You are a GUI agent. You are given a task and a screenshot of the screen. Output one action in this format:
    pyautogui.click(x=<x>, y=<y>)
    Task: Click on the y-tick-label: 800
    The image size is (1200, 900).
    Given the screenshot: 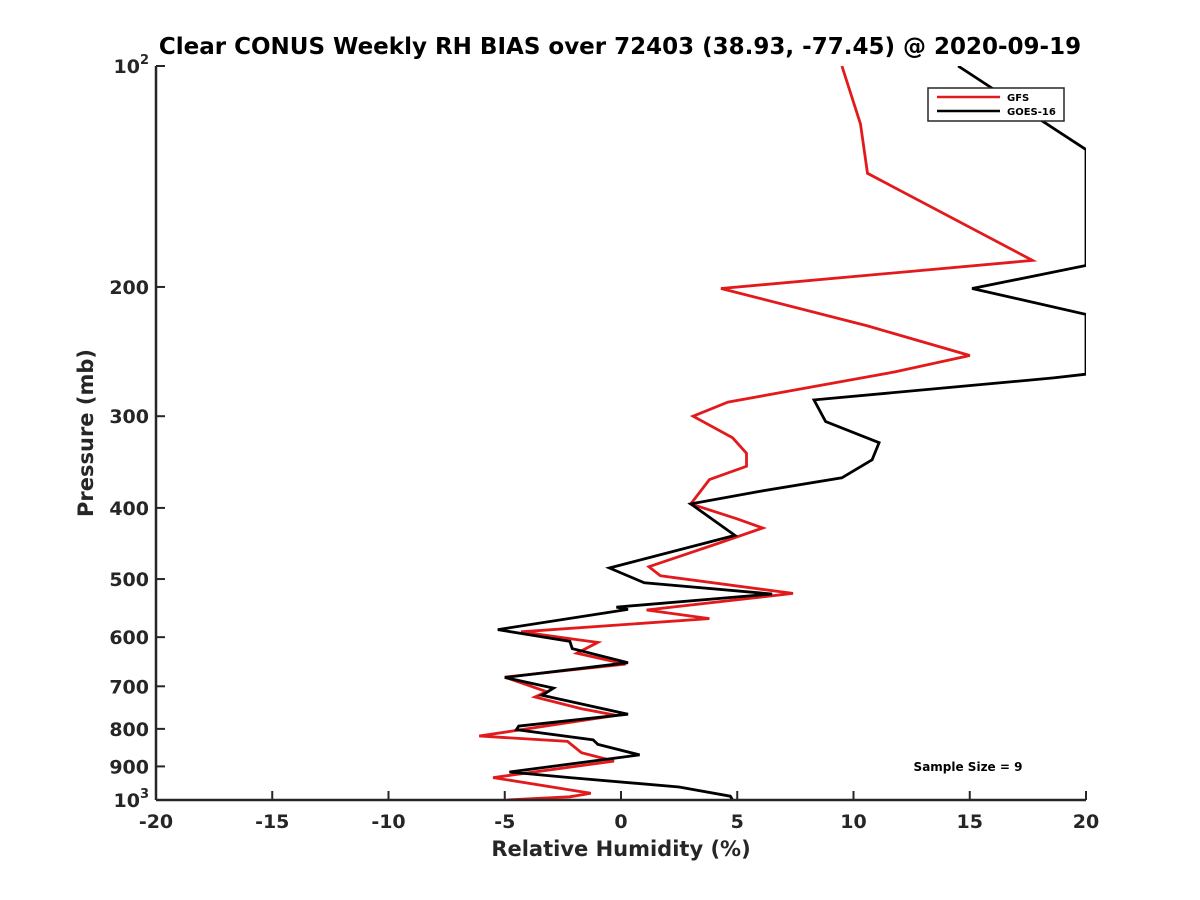 What is the action you would take?
    pyautogui.click(x=129, y=730)
    